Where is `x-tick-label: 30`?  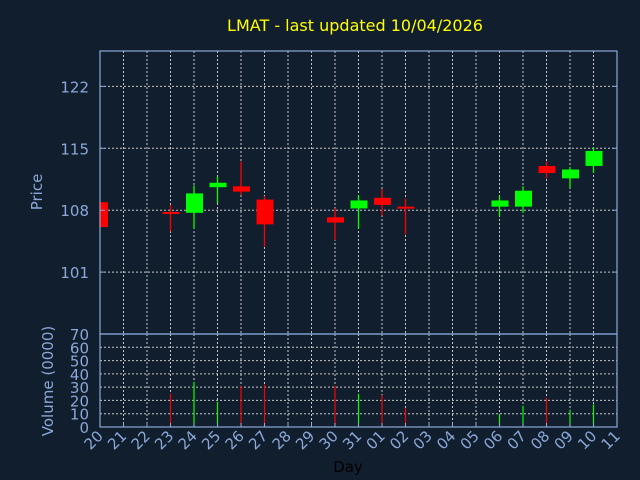
x-tick-label: 30 is located at coordinates (329, 440).